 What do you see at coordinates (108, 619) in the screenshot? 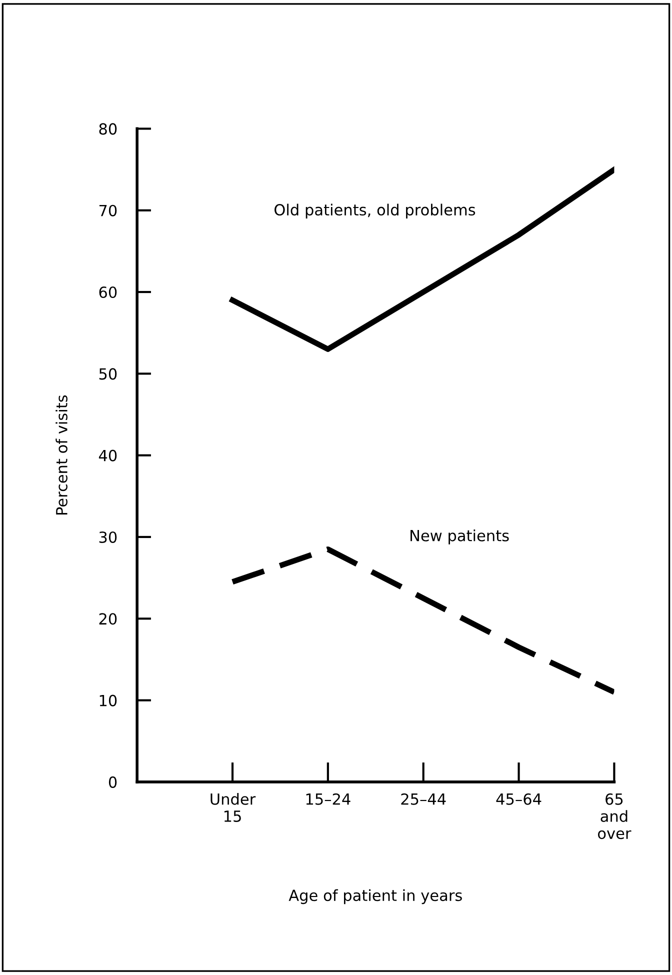
I see `y-tick-label: 20` at bounding box center [108, 619].